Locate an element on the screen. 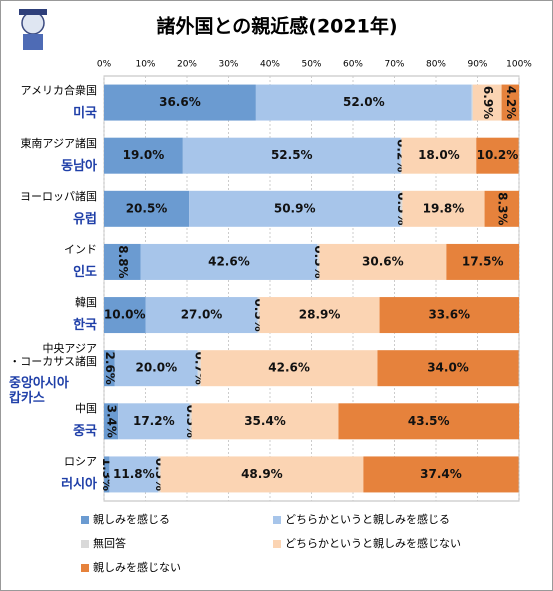 This screenshot has height=591, width=553. value-label: 42.6% is located at coordinates (229, 261).